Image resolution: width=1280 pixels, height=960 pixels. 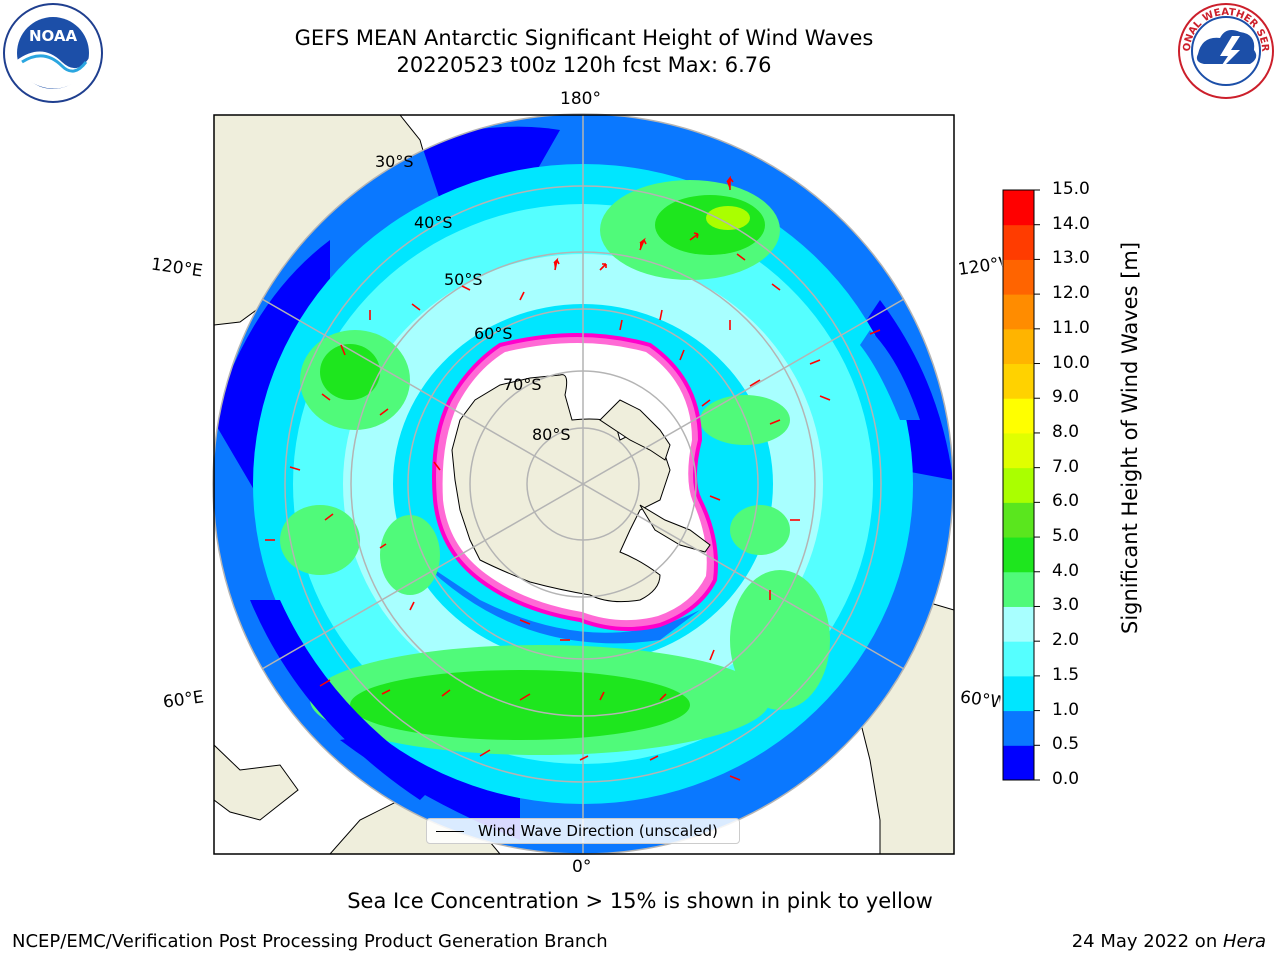 I want to click on colorbar-tick-label: 9.0, so click(x=1066, y=397).